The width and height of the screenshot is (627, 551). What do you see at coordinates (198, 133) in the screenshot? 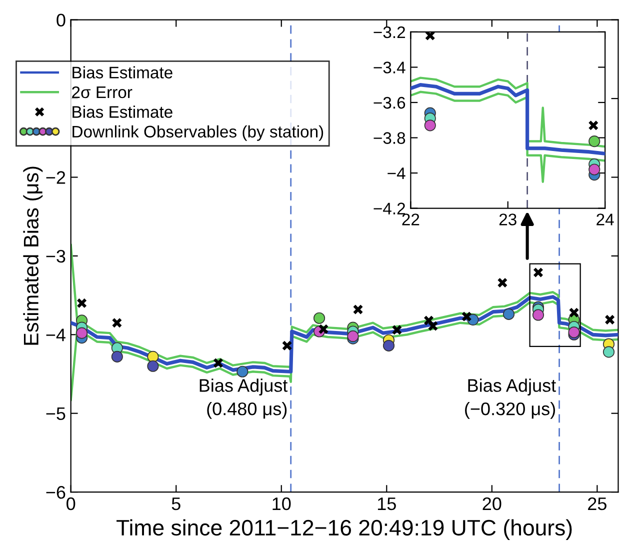
I see `legend-label: Downlink Observables (by station)` at bounding box center [198, 133].